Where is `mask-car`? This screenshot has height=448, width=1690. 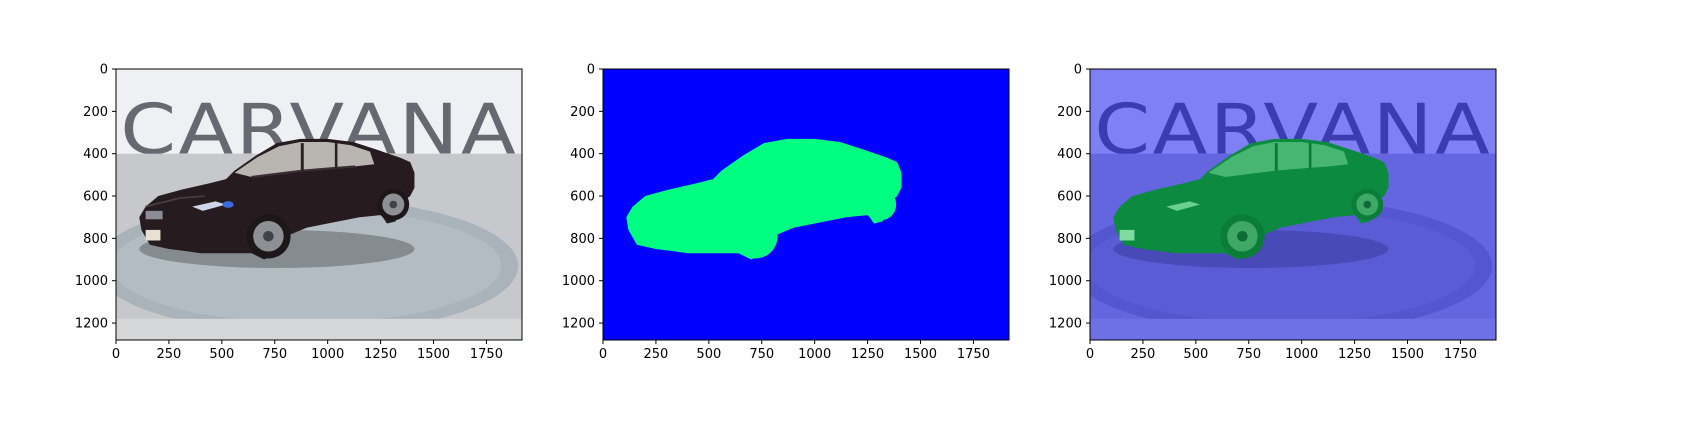 mask-car is located at coordinates (764, 199).